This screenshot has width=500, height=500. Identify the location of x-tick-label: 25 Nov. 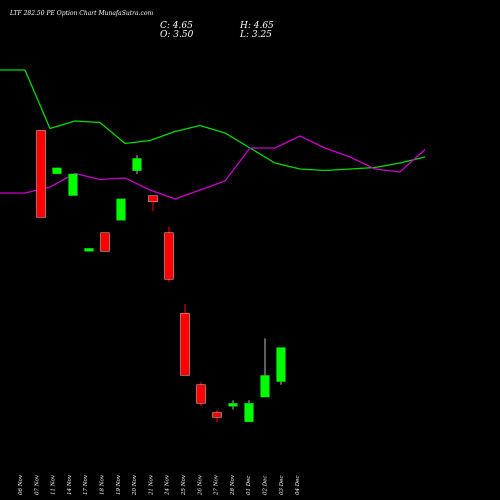
(184, 485).